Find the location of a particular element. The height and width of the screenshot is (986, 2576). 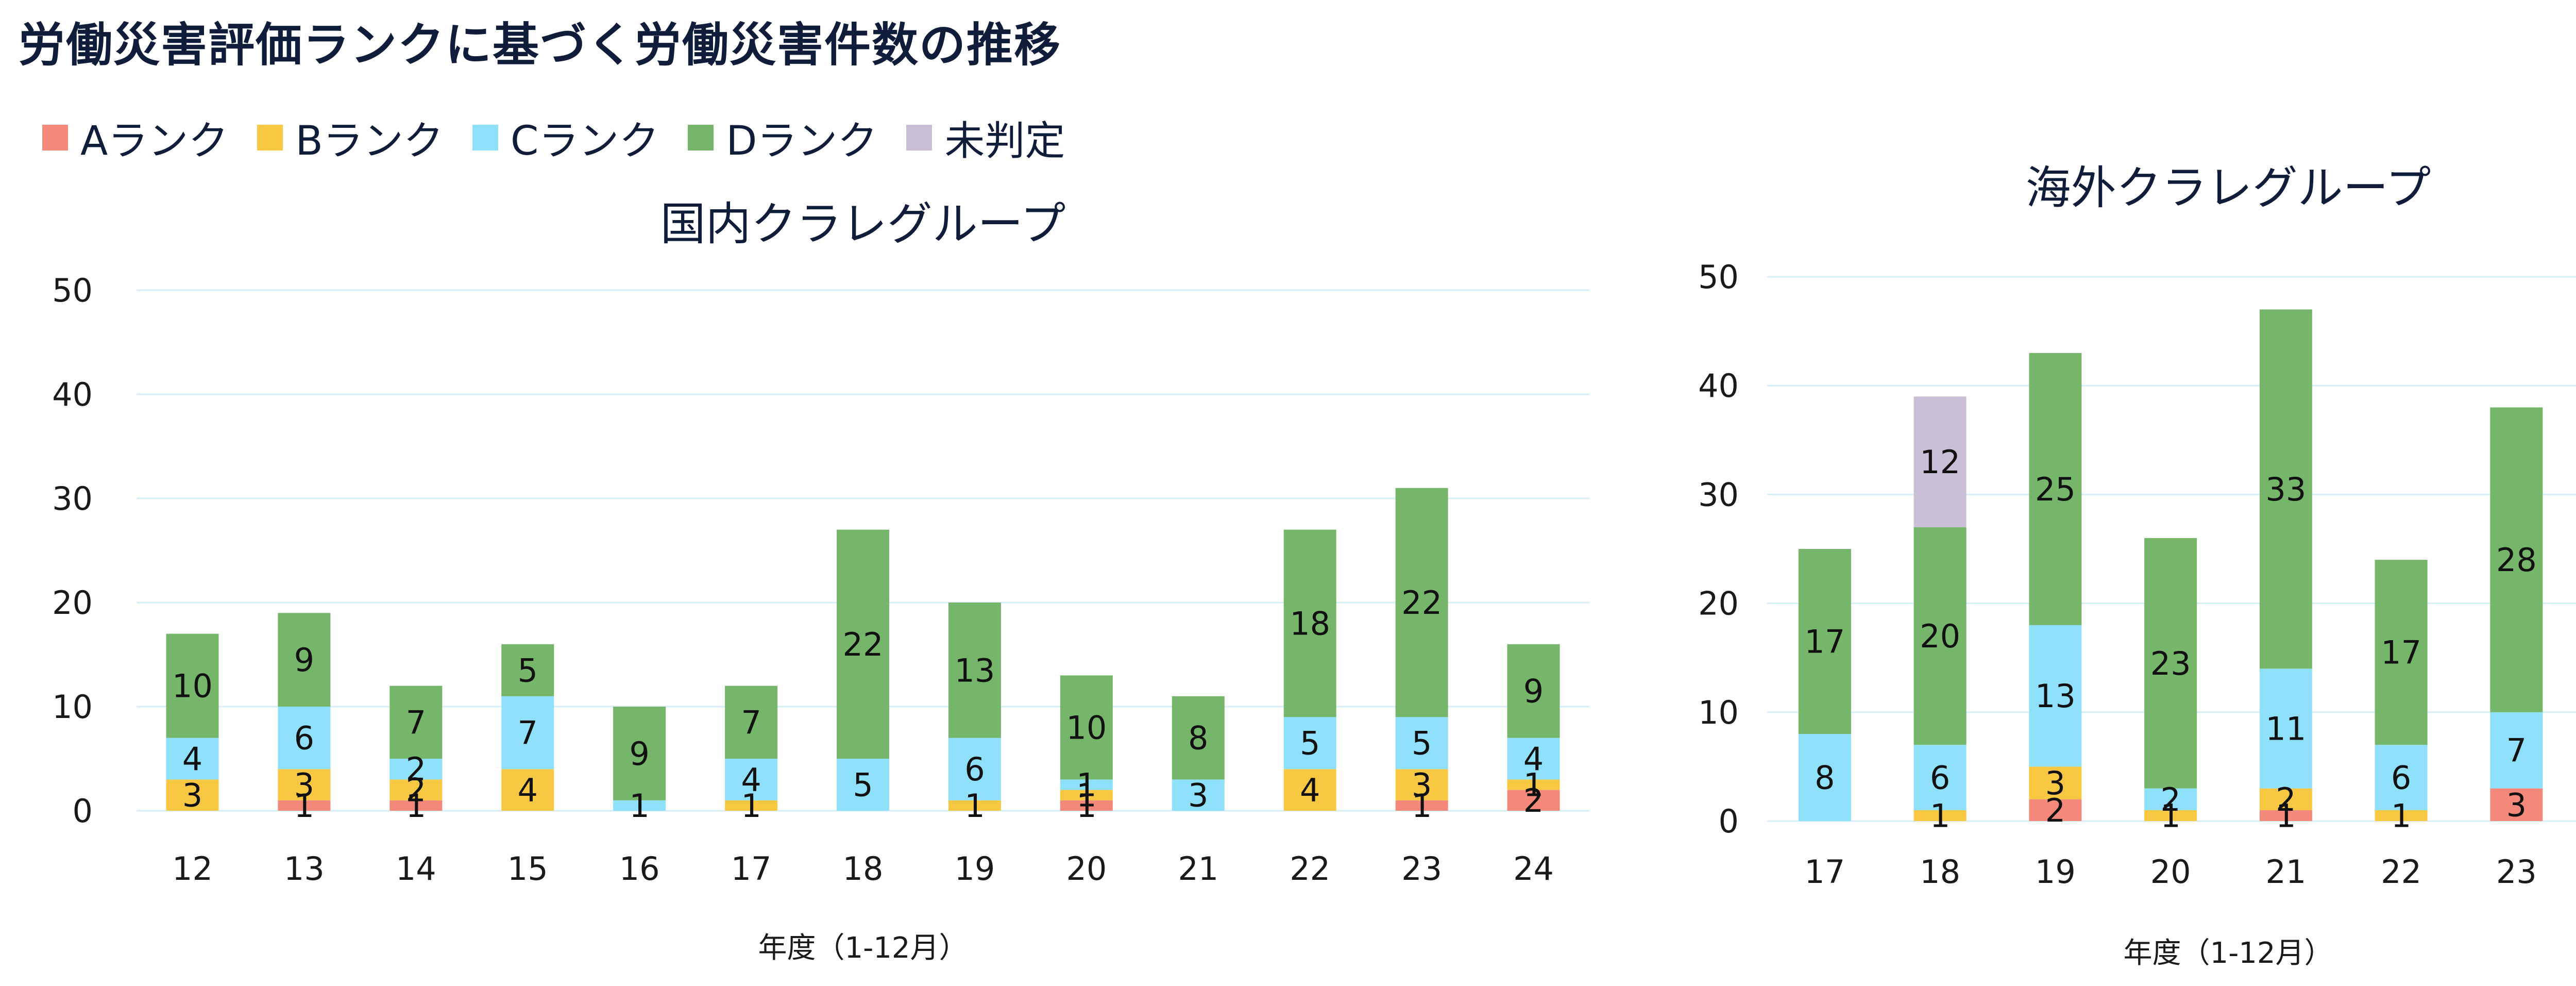

y-tick-label: 40 is located at coordinates (72, 394).